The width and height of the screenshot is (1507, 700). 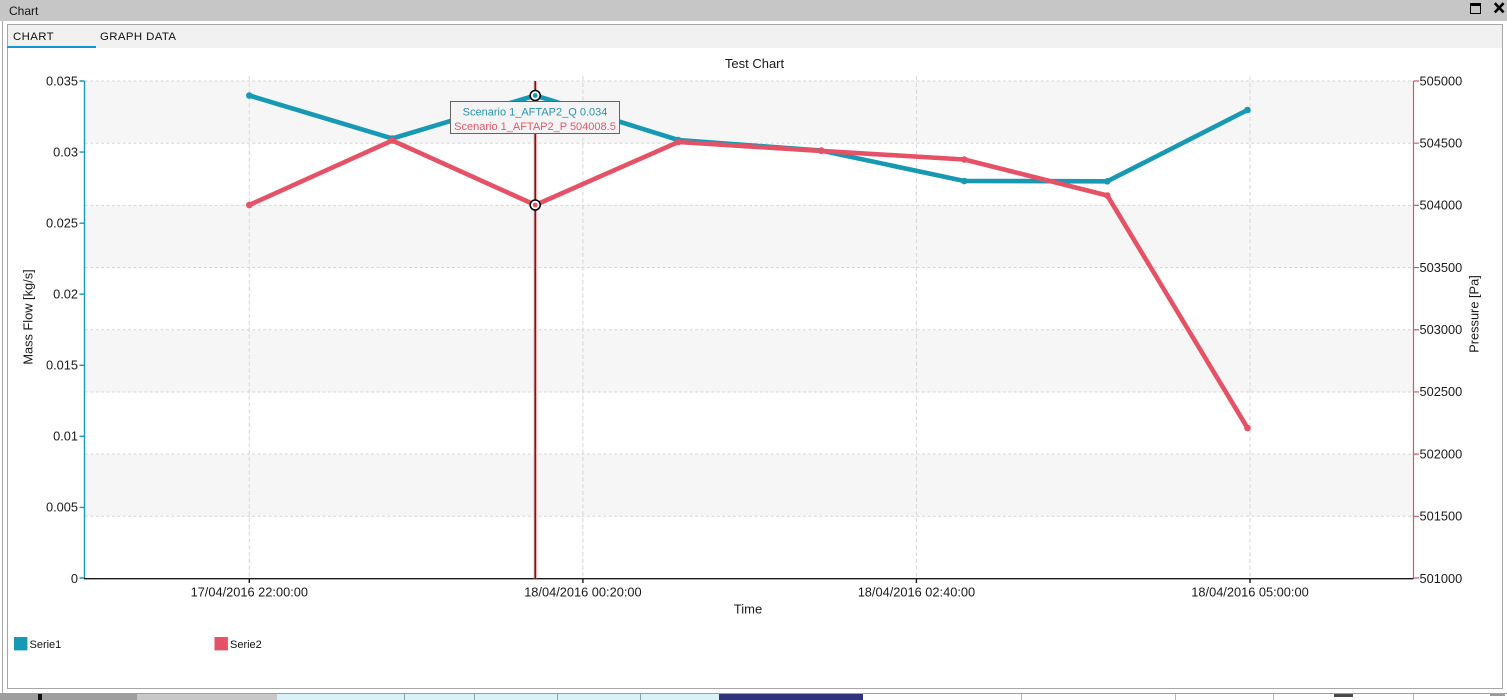 What do you see at coordinates (1441, 80) in the screenshot?
I see `svg-text: 505000` at bounding box center [1441, 80].